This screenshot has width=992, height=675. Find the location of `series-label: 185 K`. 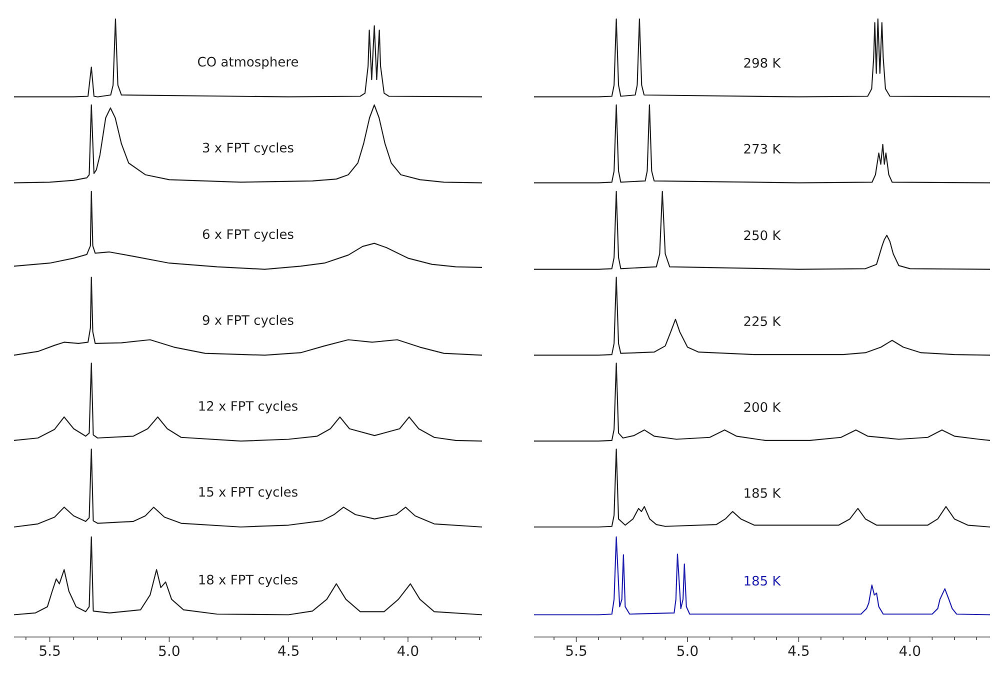

series-label: 185 K is located at coordinates (762, 493).